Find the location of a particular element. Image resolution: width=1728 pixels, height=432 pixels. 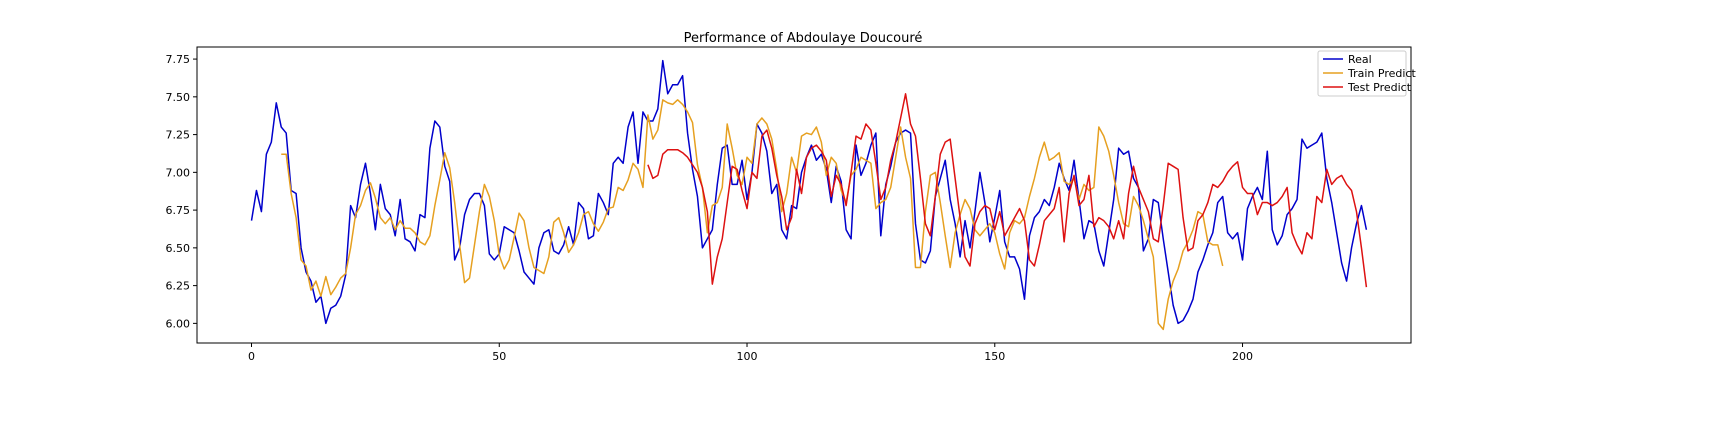

y-tick-label: 7.75 is located at coordinates (178, 59).